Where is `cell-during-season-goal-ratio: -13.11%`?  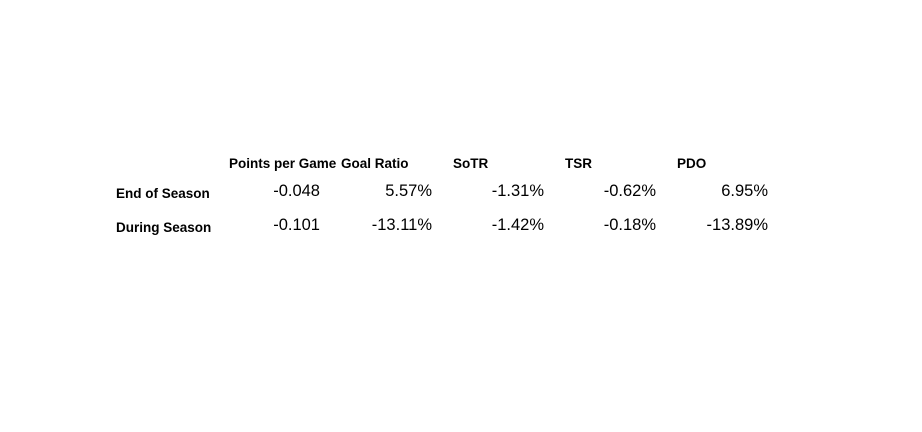
cell-during-season-goal-ratio: -13.11% is located at coordinates (401, 224).